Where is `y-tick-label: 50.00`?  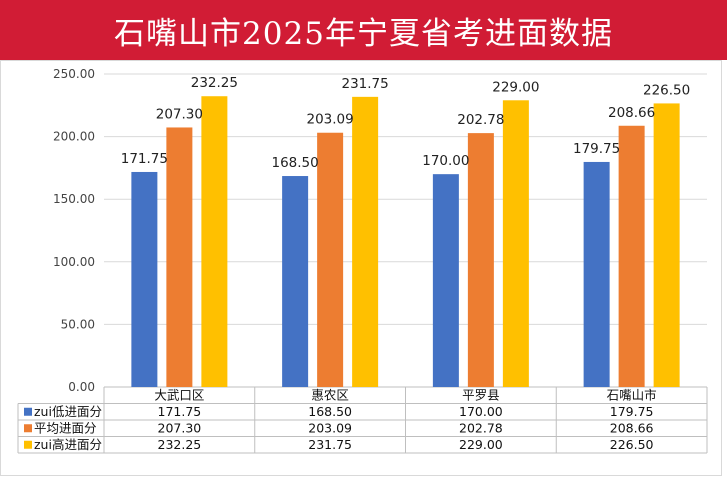
y-tick-label: 50.00 is located at coordinates (78, 324).